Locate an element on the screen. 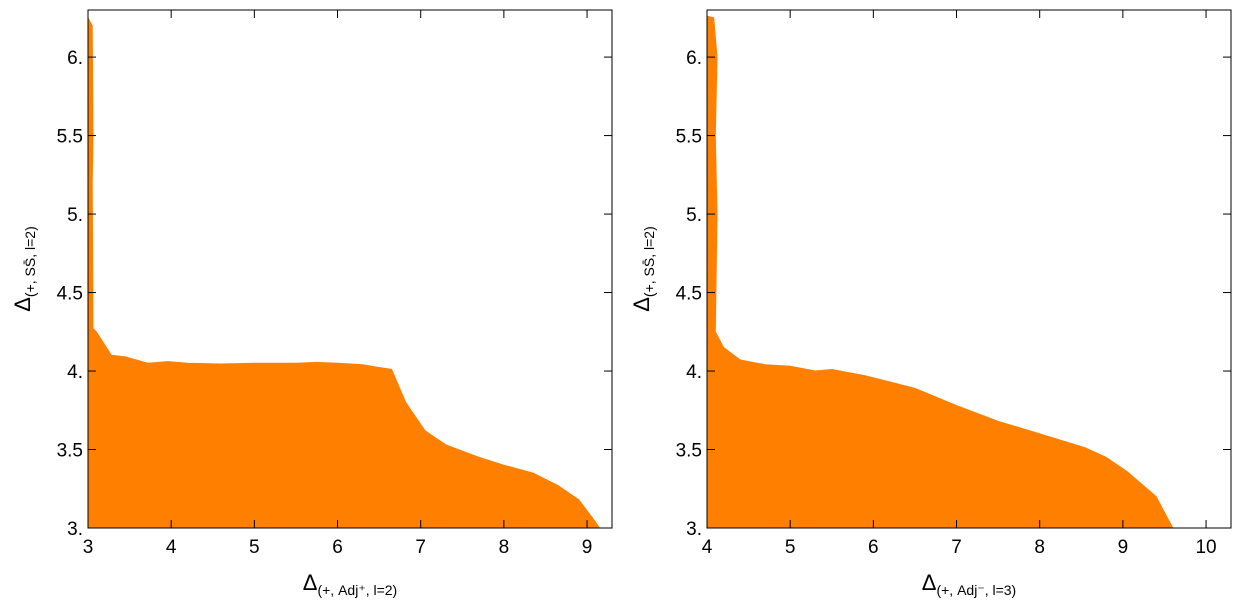 This screenshot has width=1239, height=601. x-tick-label: 10 is located at coordinates (1205, 547).